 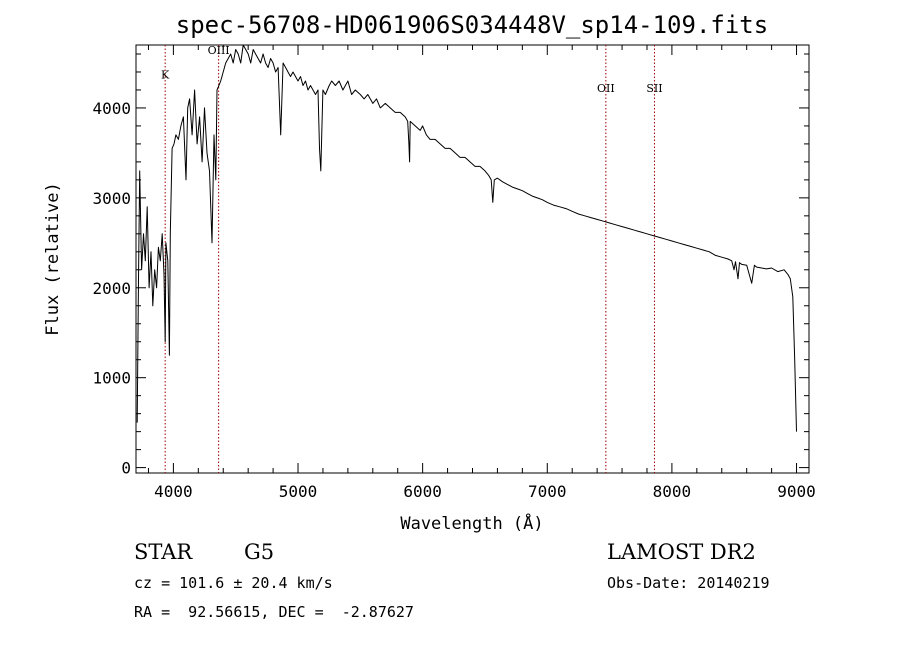 What do you see at coordinates (422, 491) in the screenshot?
I see `x-tick-label: 6000` at bounding box center [422, 491].